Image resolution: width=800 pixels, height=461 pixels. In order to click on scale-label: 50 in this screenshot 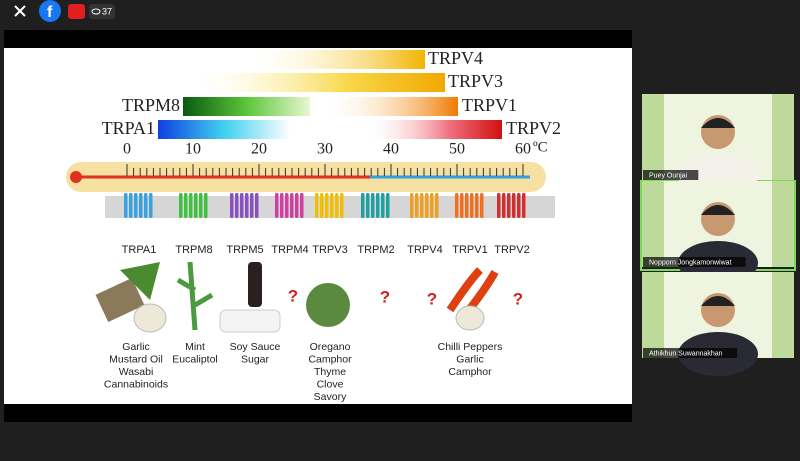, I will do `click(457, 149)`.